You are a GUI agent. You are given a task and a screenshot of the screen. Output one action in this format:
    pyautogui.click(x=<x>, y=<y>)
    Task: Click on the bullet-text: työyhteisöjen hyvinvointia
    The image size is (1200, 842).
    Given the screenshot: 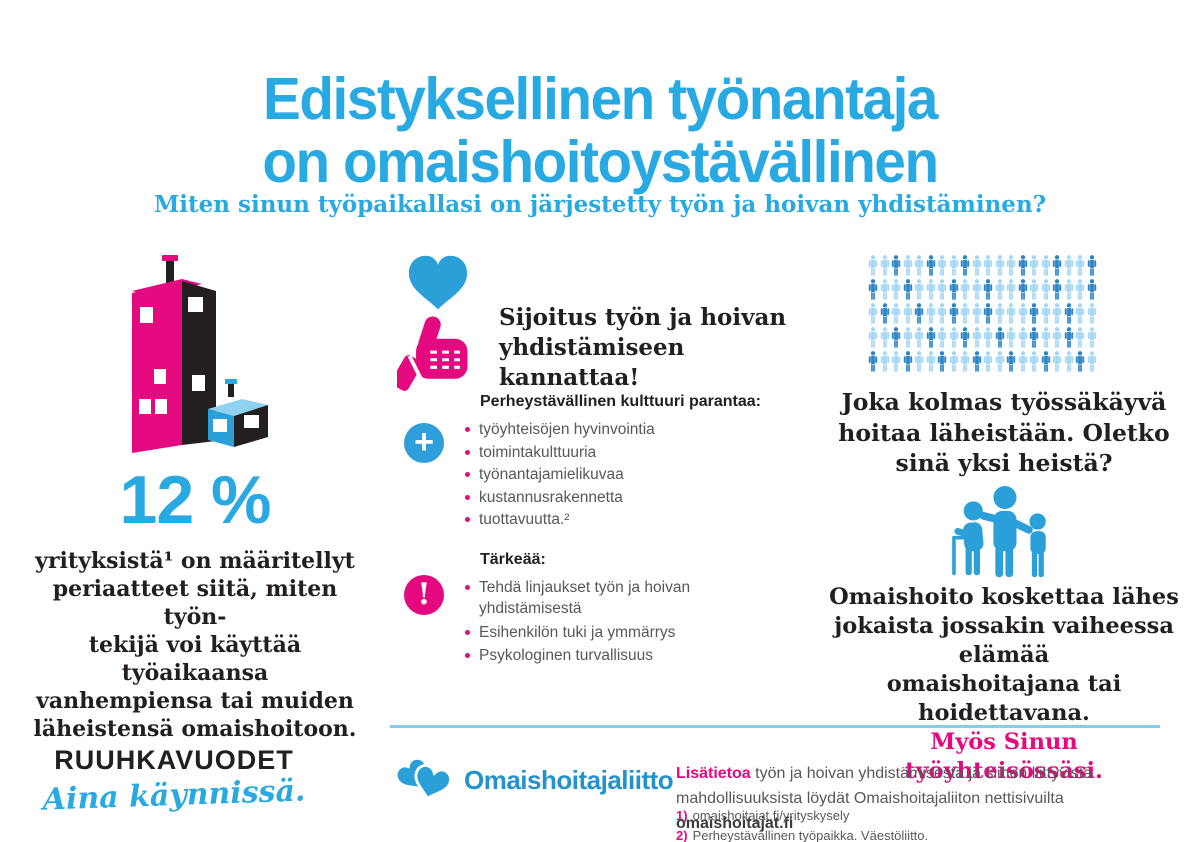 What is the action you would take?
    pyautogui.click(x=567, y=429)
    